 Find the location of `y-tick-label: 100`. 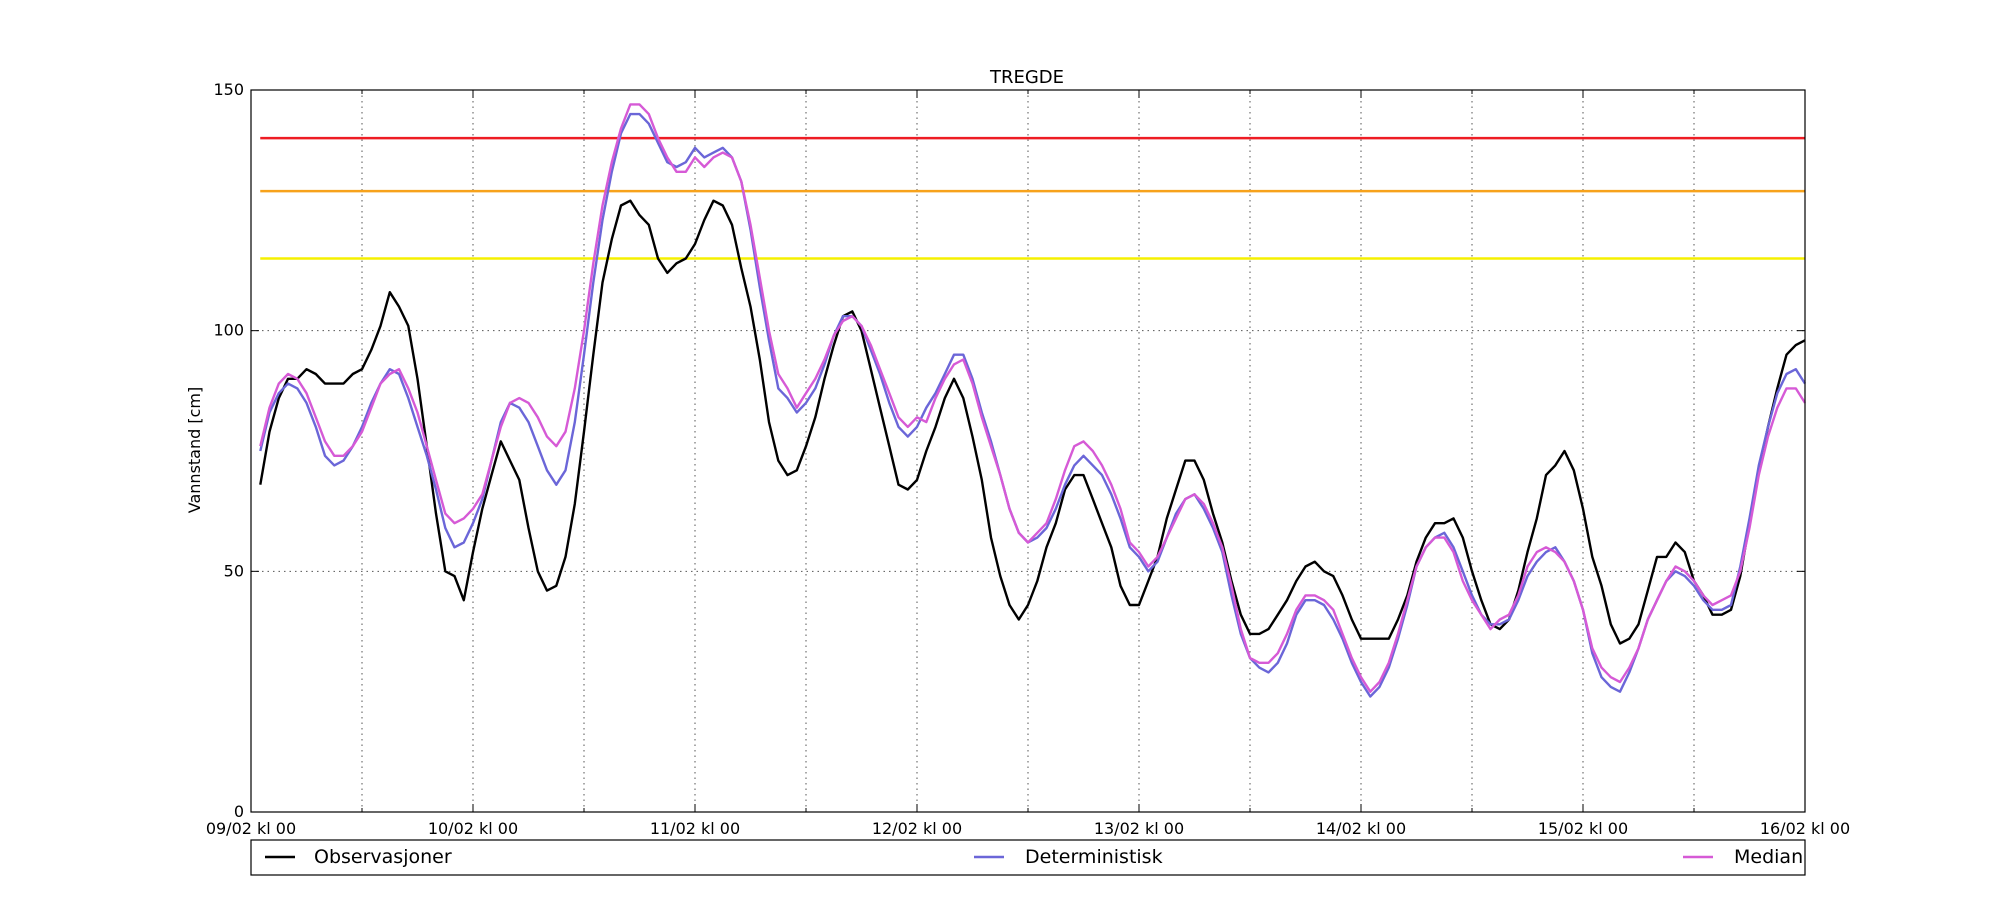

y-tick-label: 100 is located at coordinates (228, 330).